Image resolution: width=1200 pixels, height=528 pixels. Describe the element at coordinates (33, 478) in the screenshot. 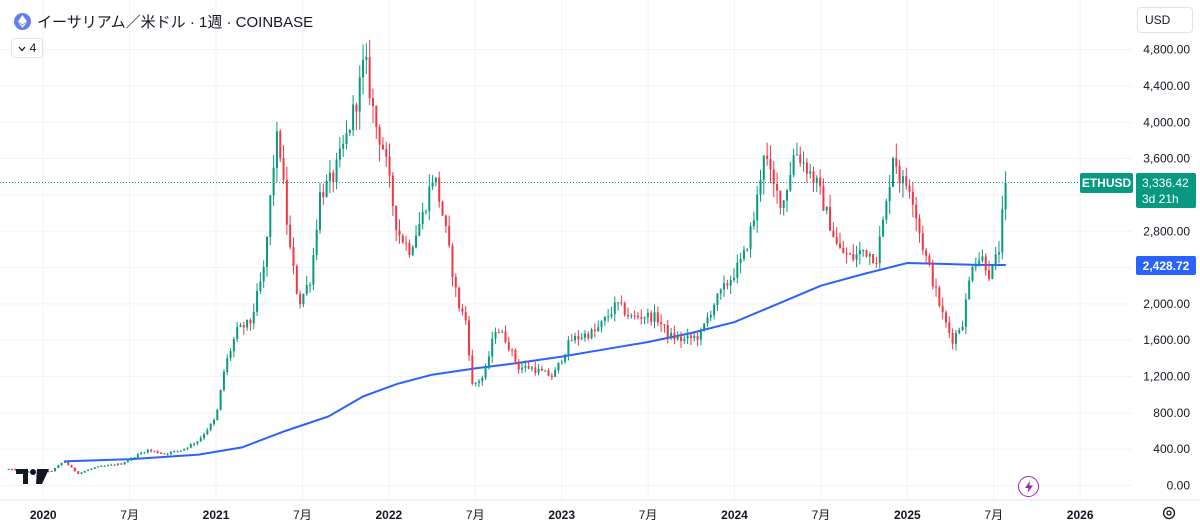

I see `tradingview-logo` at that location.